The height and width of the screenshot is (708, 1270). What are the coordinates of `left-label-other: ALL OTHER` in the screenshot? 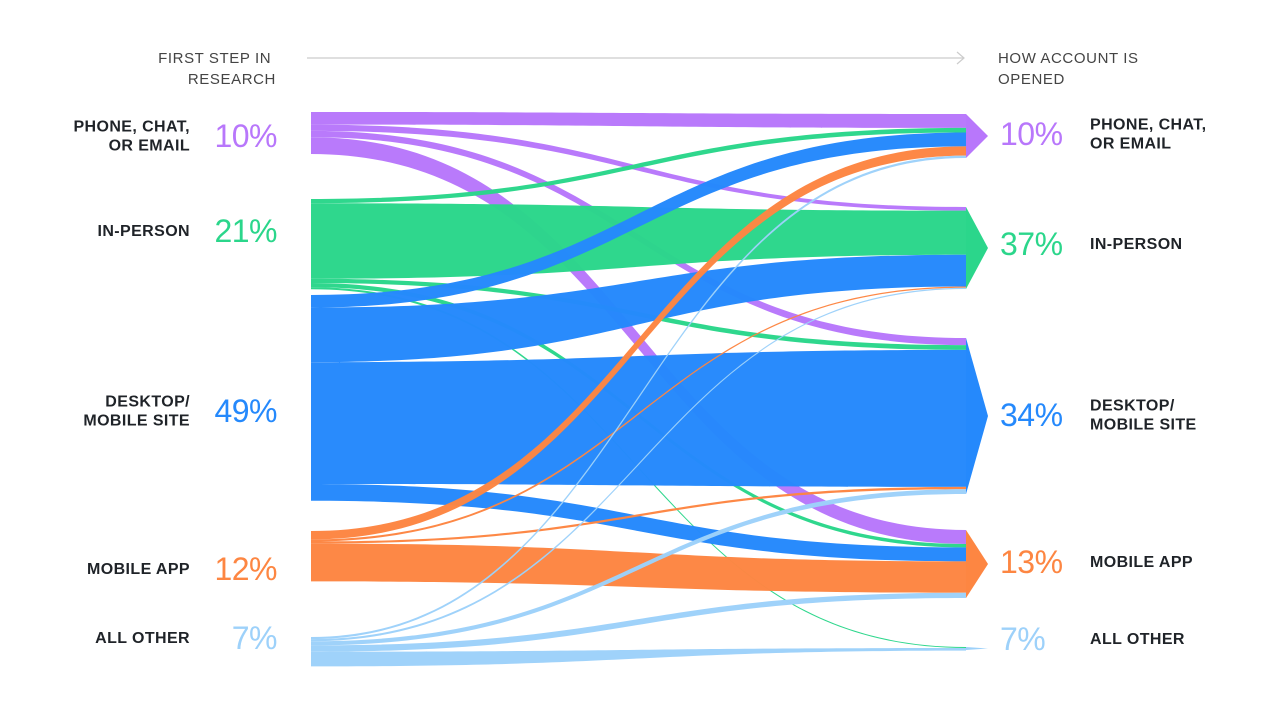 It's located at (142, 638).